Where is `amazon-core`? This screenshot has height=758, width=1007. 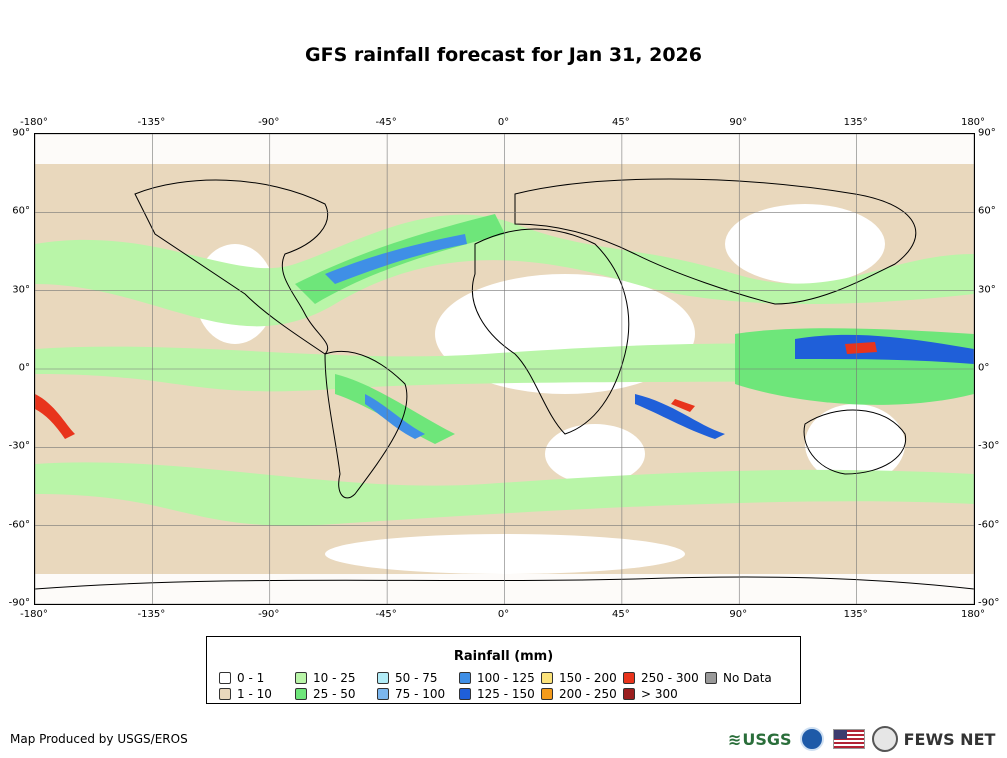
amazon-core is located at coordinates (395, 416).